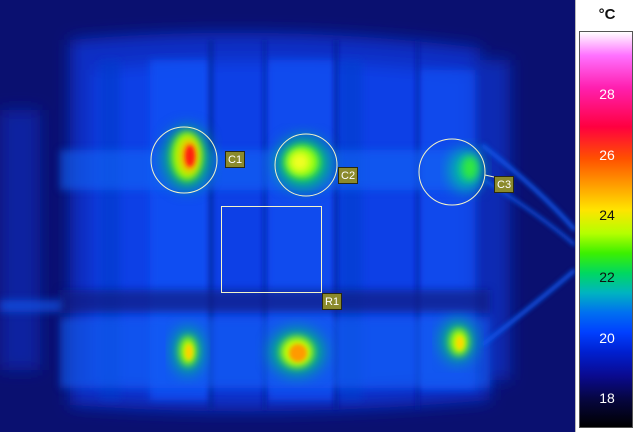 The height and width of the screenshot is (432, 637). I want to click on marker-c3-leader, so click(489, 176).